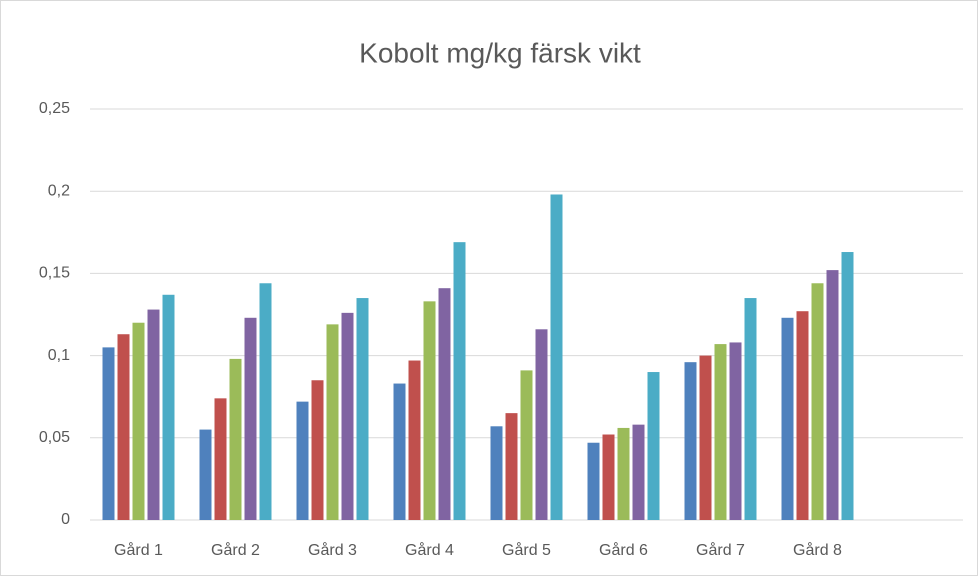  What do you see at coordinates (235, 550) in the screenshot?
I see `x-tick-label: Gård 2` at bounding box center [235, 550].